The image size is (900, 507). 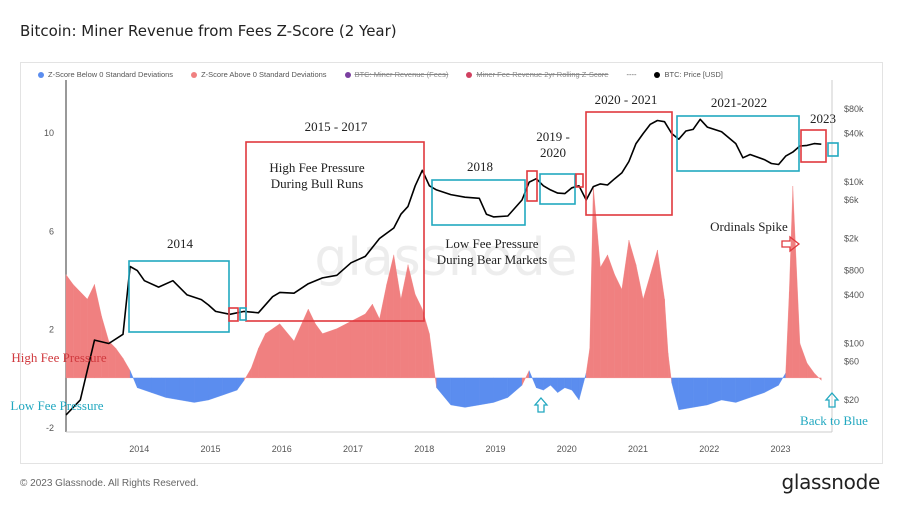 What do you see at coordinates (51, 330) in the screenshot?
I see `y-left-tick-label: 2` at bounding box center [51, 330].